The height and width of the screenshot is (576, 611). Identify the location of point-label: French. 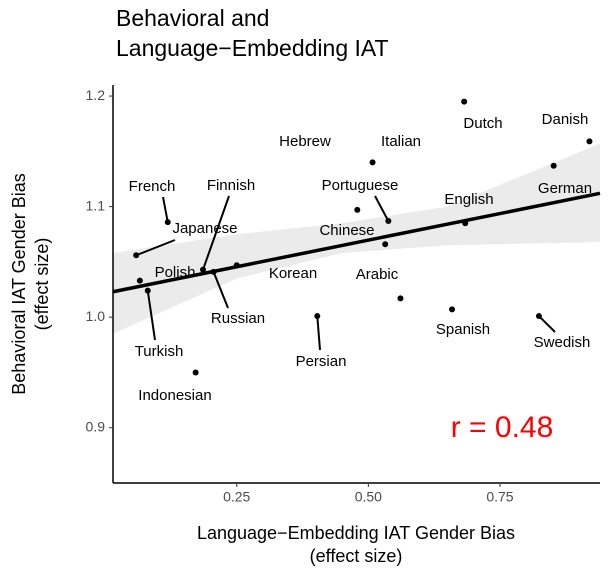
(152, 186).